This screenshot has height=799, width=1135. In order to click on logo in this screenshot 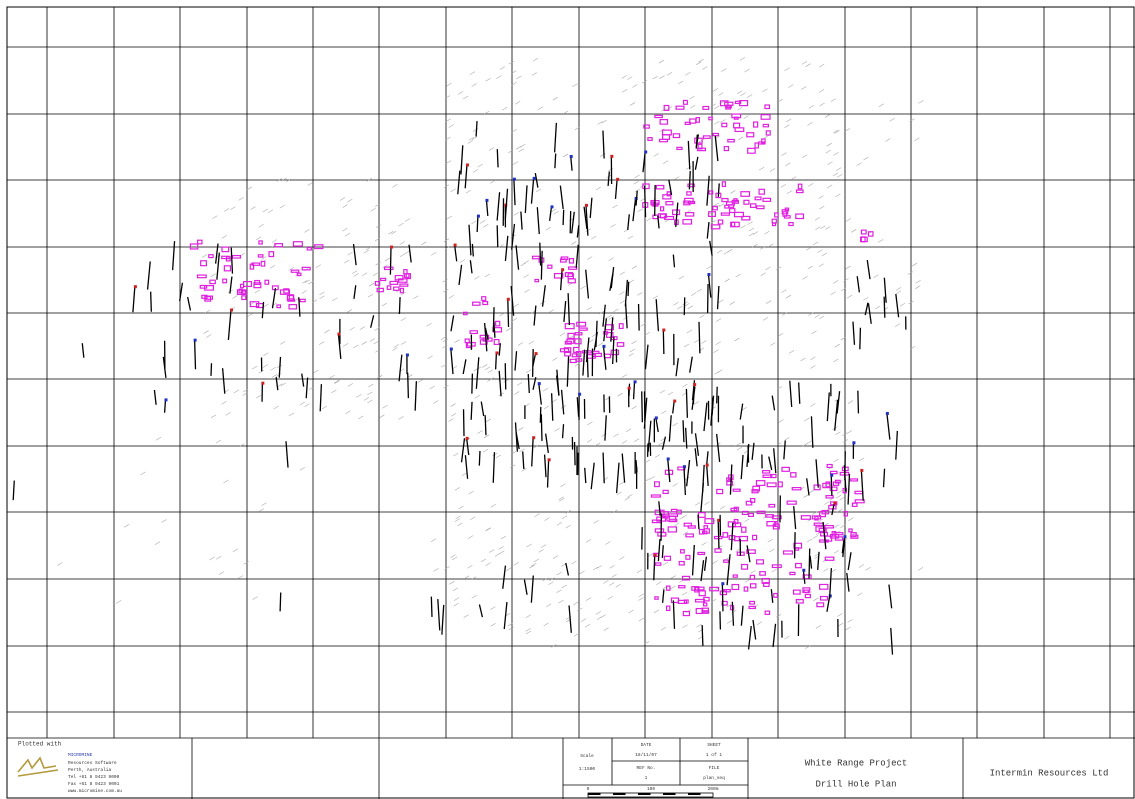, I will do `click(38, 766)`.